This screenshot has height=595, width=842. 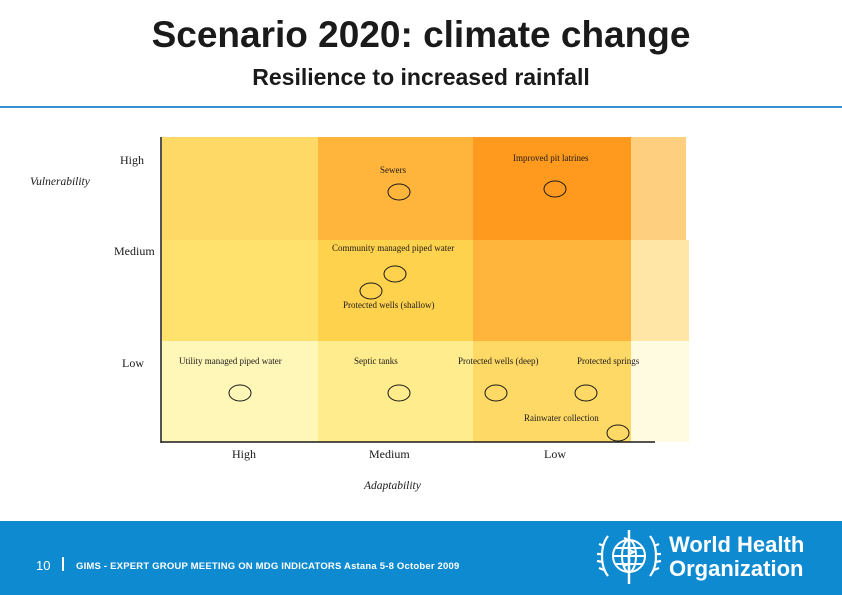 I want to click on slide-title: Scenario 2020: climate change, so click(x=421, y=34).